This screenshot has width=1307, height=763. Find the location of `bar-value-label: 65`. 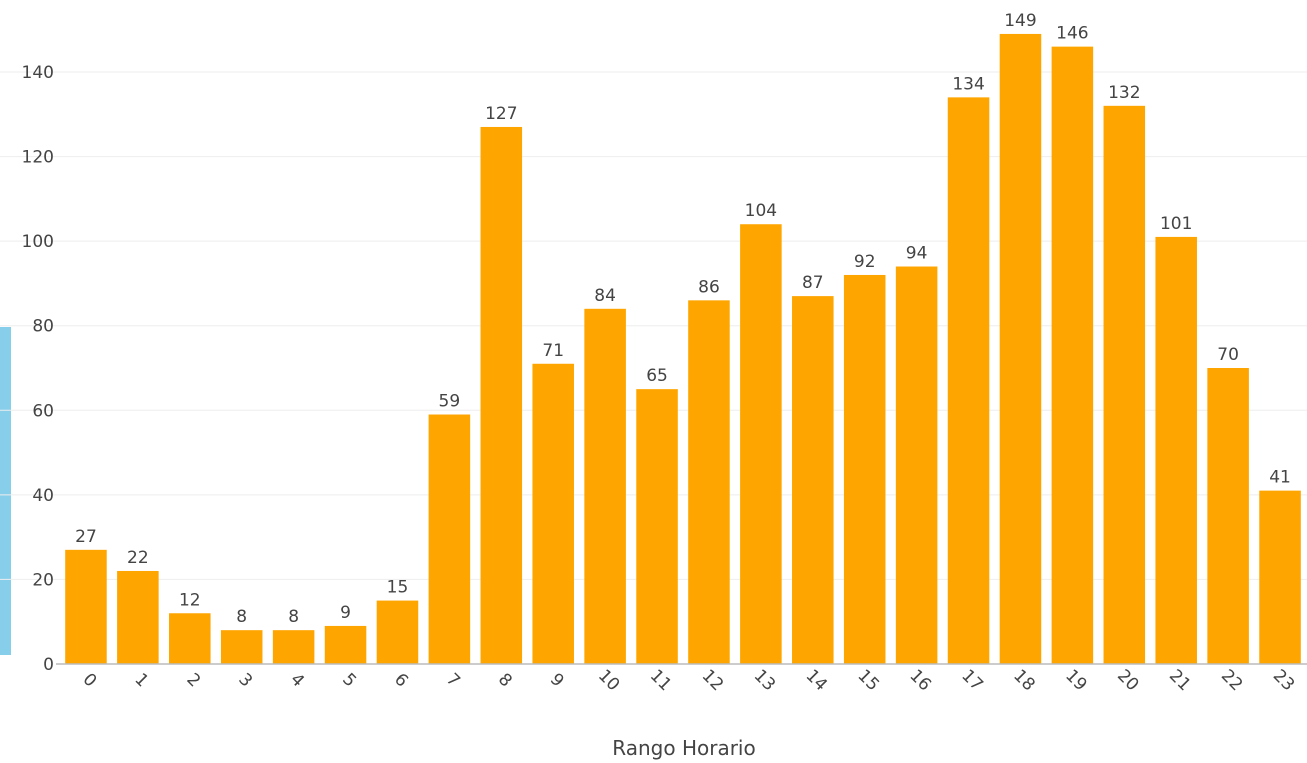

bar-value-label: 65 is located at coordinates (657, 376).